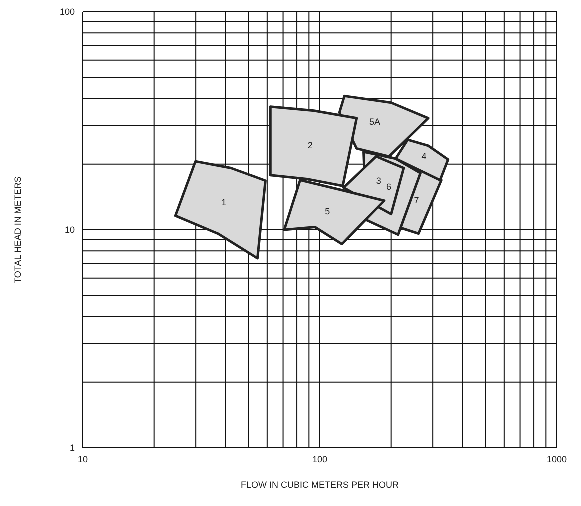 The width and height of the screenshot is (581, 506). What do you see at coordinates (320, 485) in the screenshot?
I see `x-axis-title: FLOW IN CUBIC METERS PER HOUR` at bounding box center [320, 485].